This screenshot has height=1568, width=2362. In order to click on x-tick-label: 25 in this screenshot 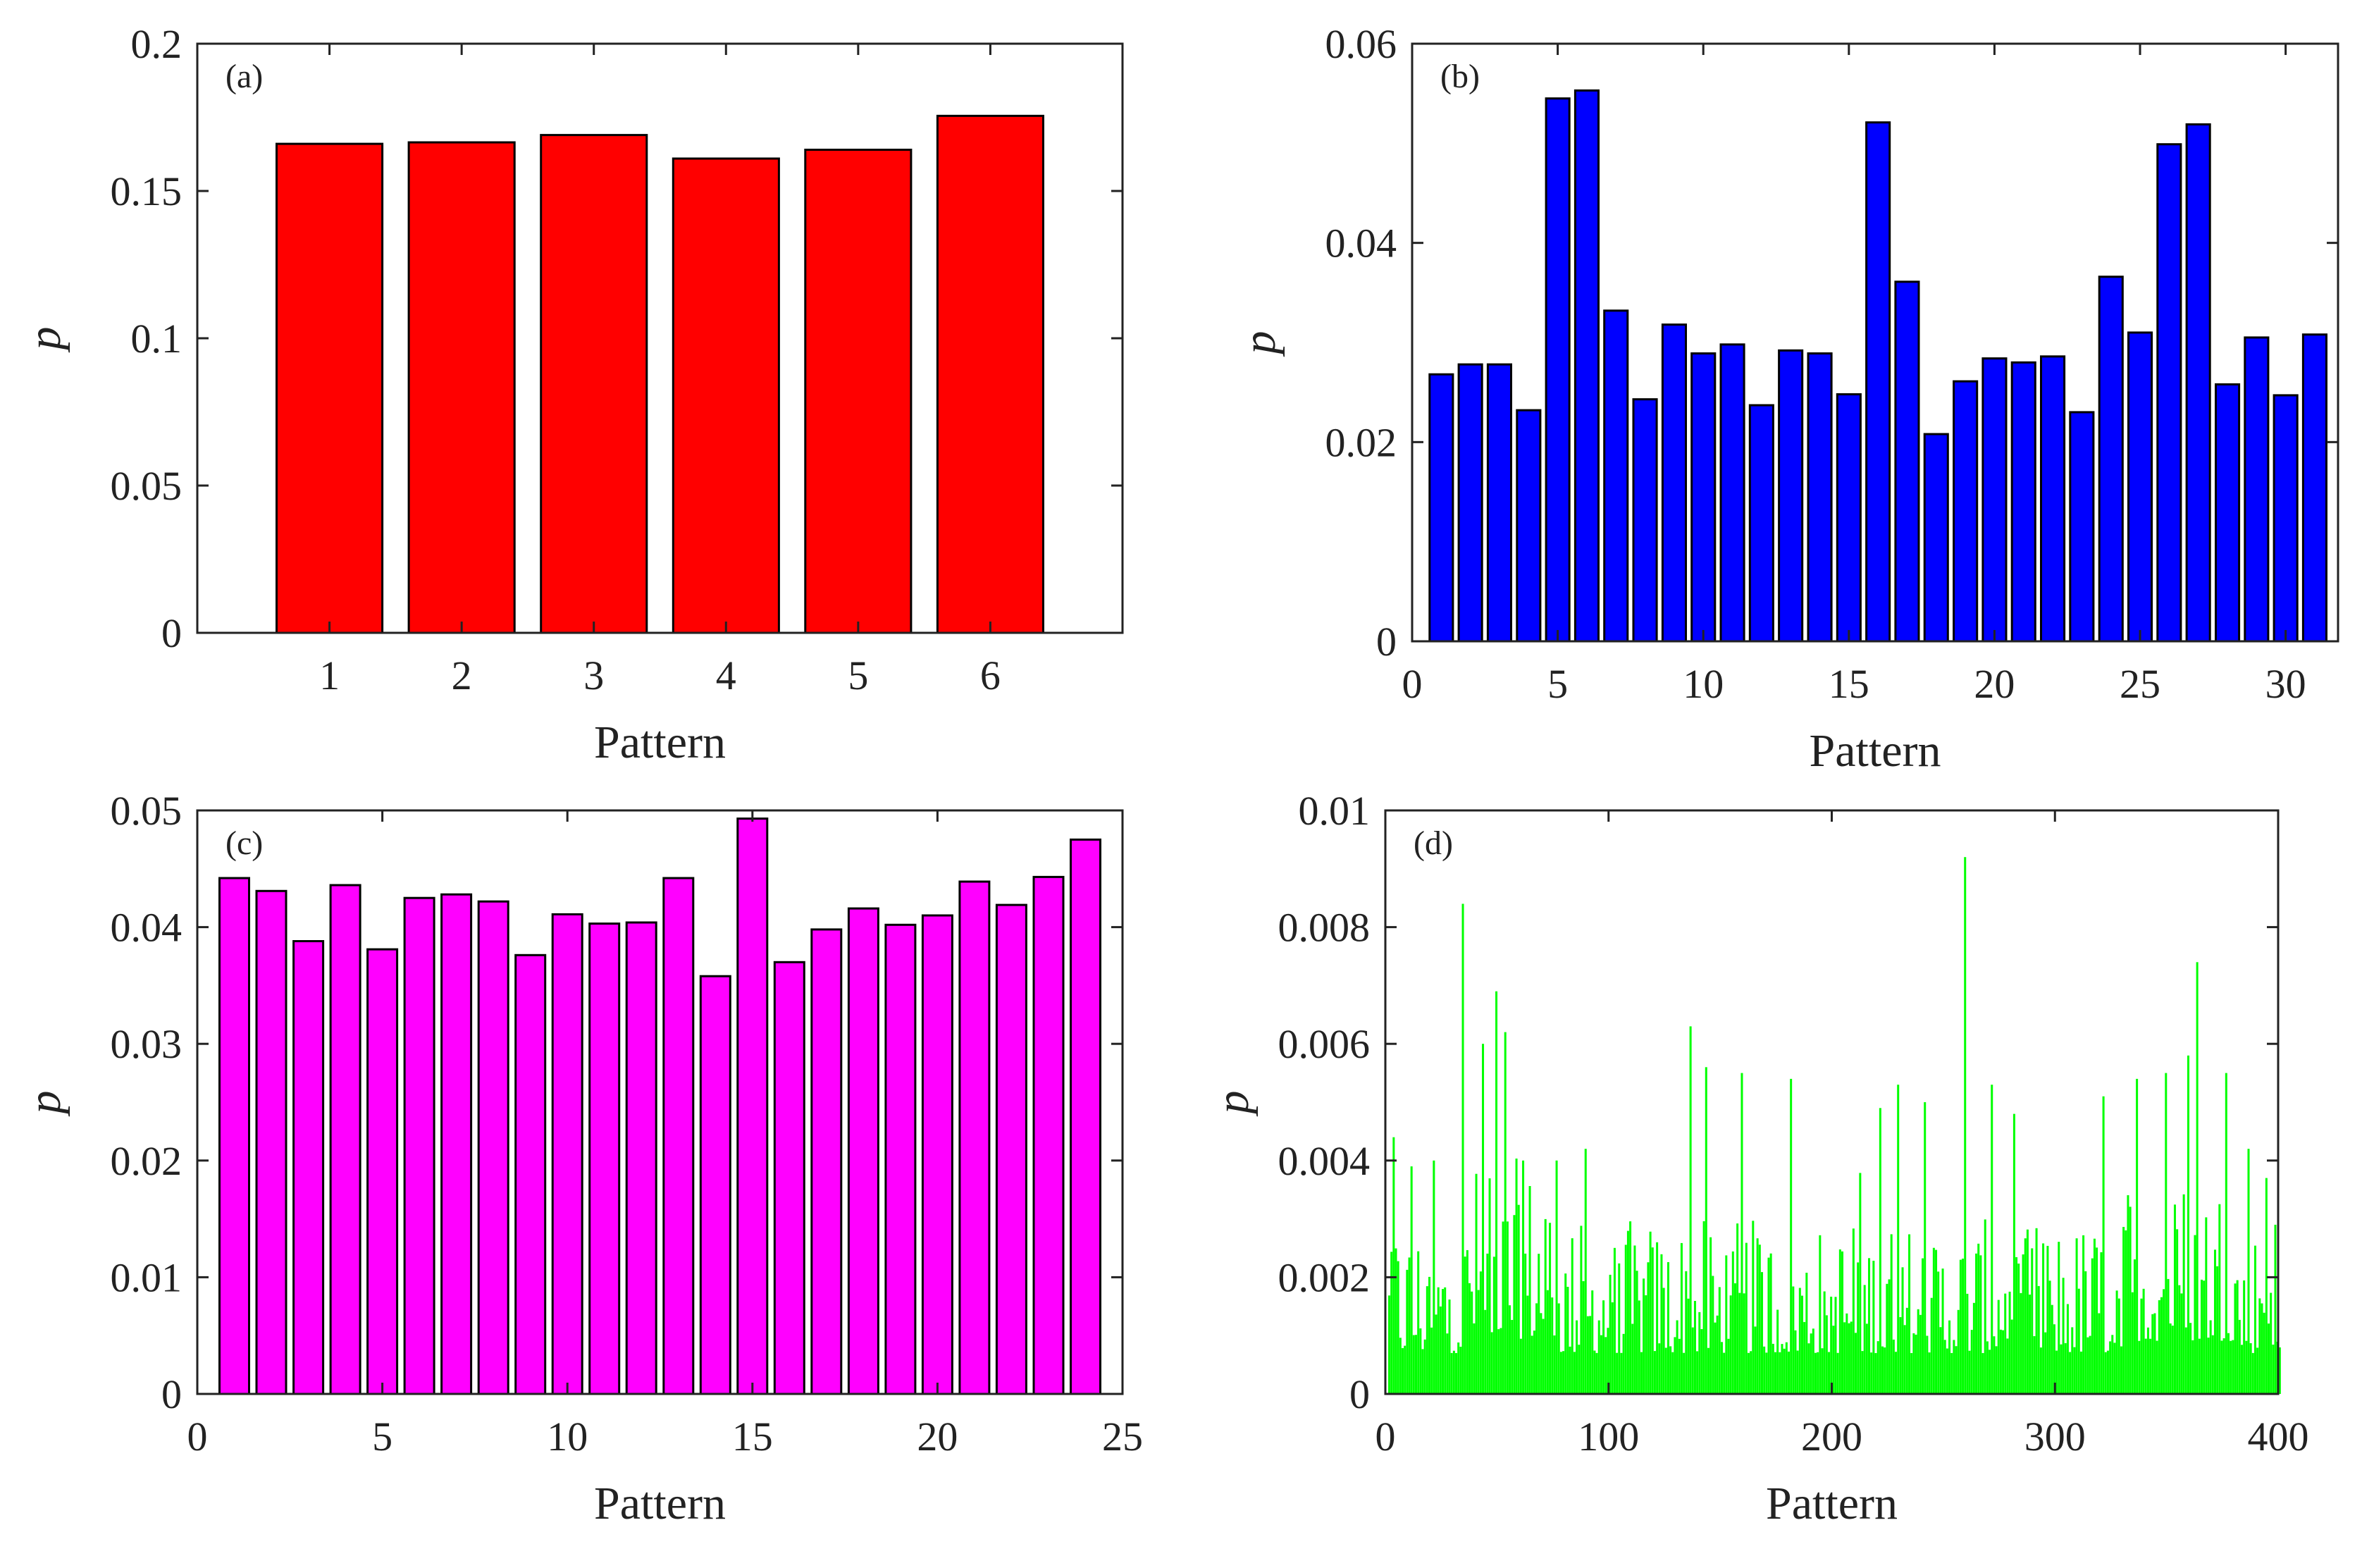, I will do `click(1122, 1436)`.